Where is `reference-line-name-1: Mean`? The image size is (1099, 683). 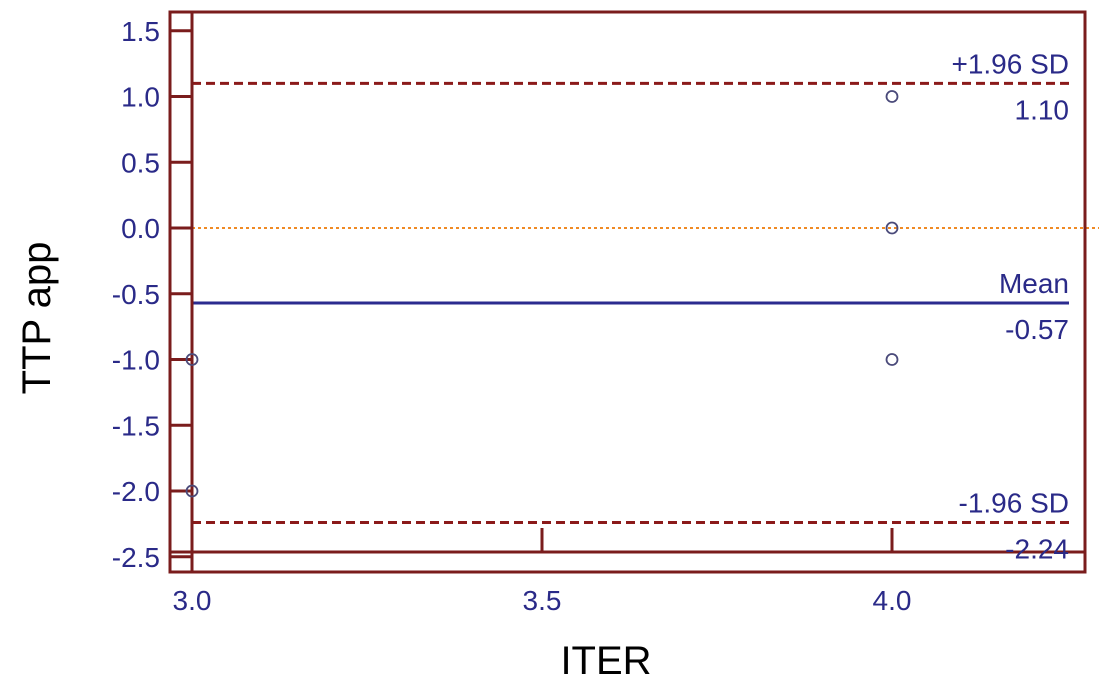
reference-line-name-1: Mean is located at coordinates (1034, 283).